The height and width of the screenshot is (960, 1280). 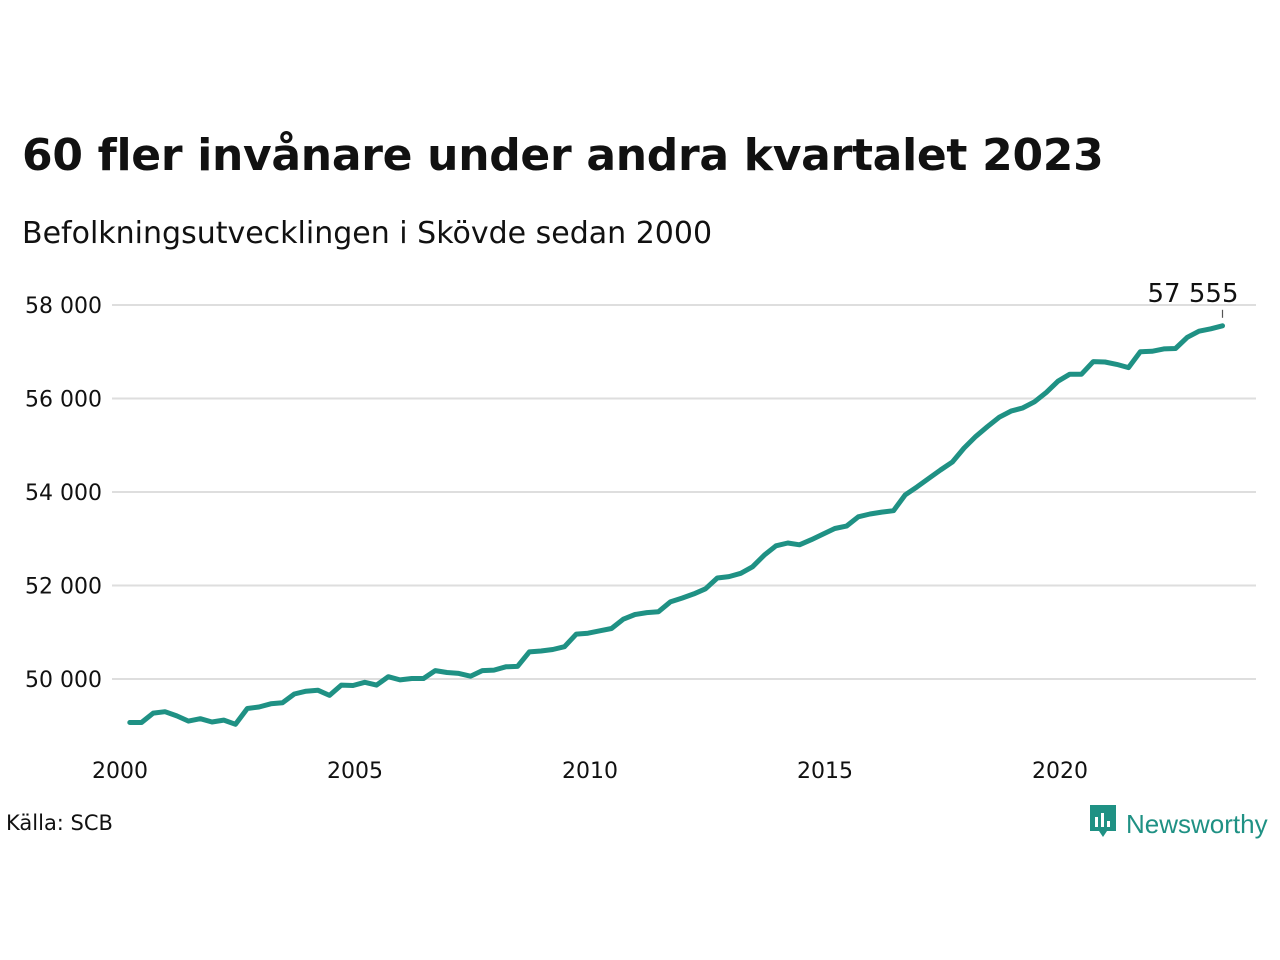 I want to click on y-tick-label: 50 000, so click(x=63, y=680).